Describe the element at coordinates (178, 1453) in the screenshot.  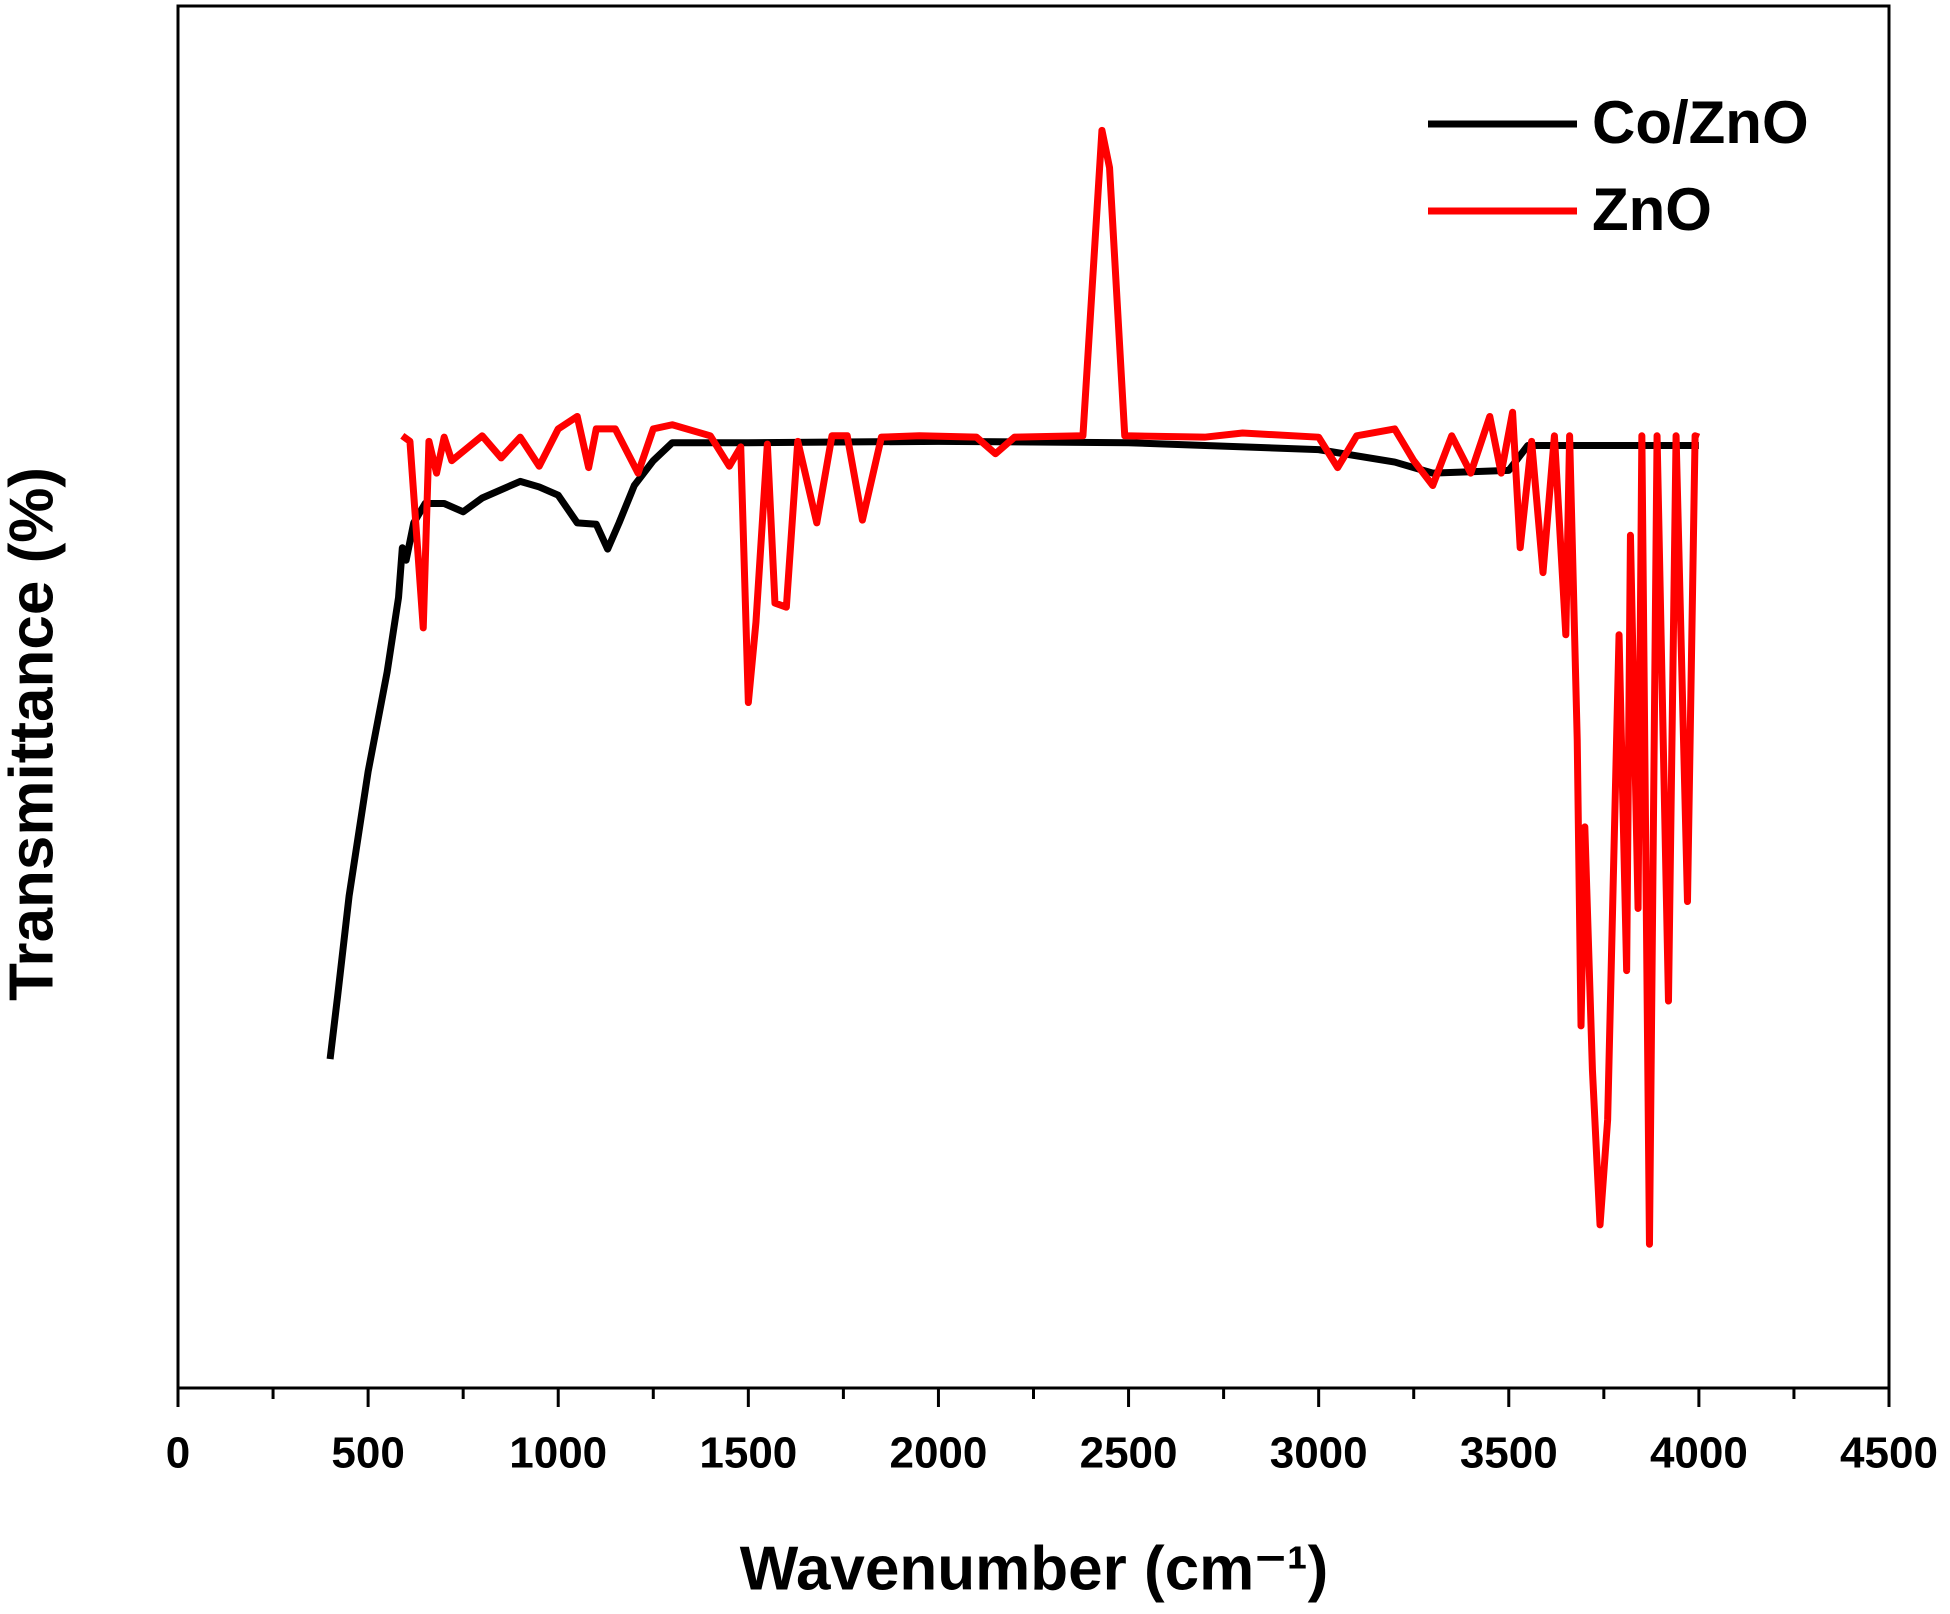
I see `x-tick-label: 0` at that location.